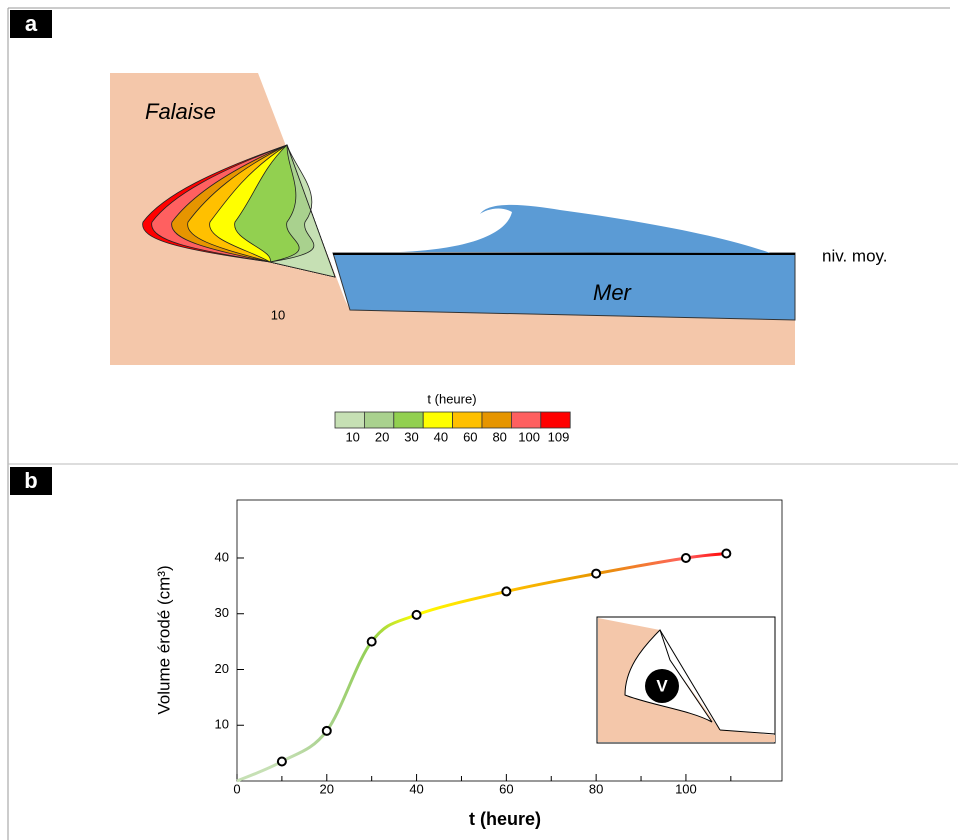 The width and height of the screenshot is (958, 840). What do you see at coordinates (416, 788) in the screenshot?
I see `x-tick-label: 40` at bounding box center [416, 788].